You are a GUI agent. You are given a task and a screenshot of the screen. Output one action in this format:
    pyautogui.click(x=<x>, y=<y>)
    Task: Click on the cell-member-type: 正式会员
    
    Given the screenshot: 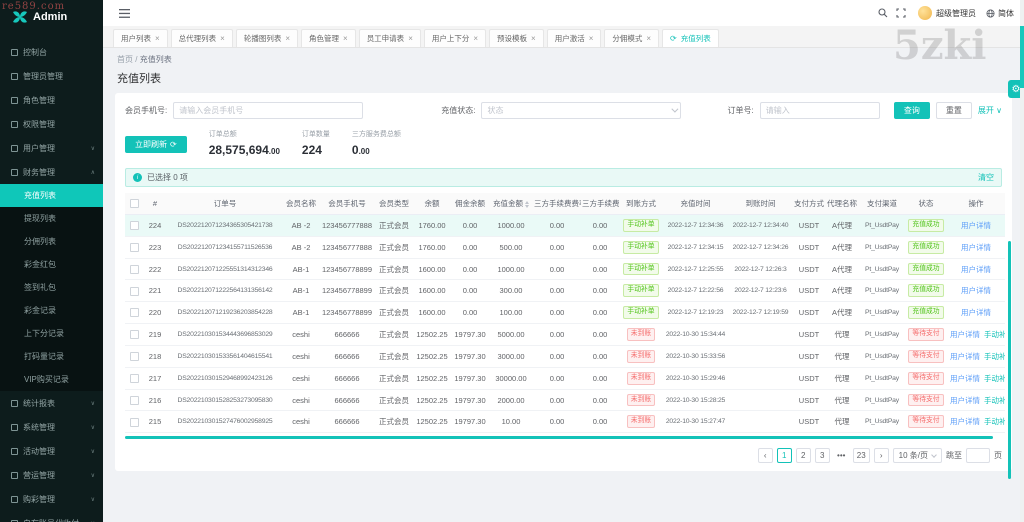 What is the action you would take?
    pyautogui.click(x=394, y=400)
    